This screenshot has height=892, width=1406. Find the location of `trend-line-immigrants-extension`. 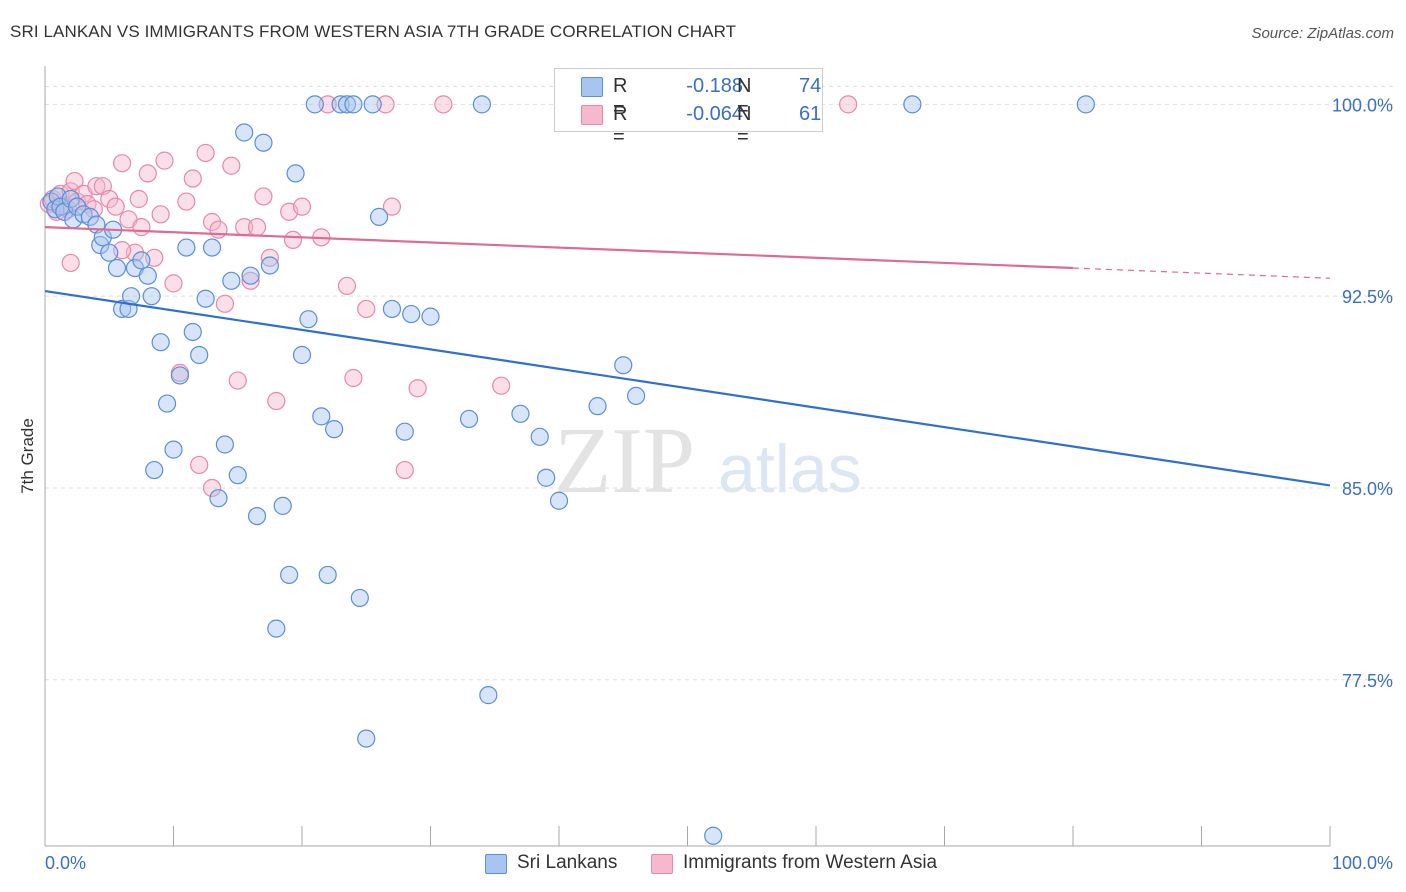

trend-line-immigrants-extension is located at coordinates (1201, 273).